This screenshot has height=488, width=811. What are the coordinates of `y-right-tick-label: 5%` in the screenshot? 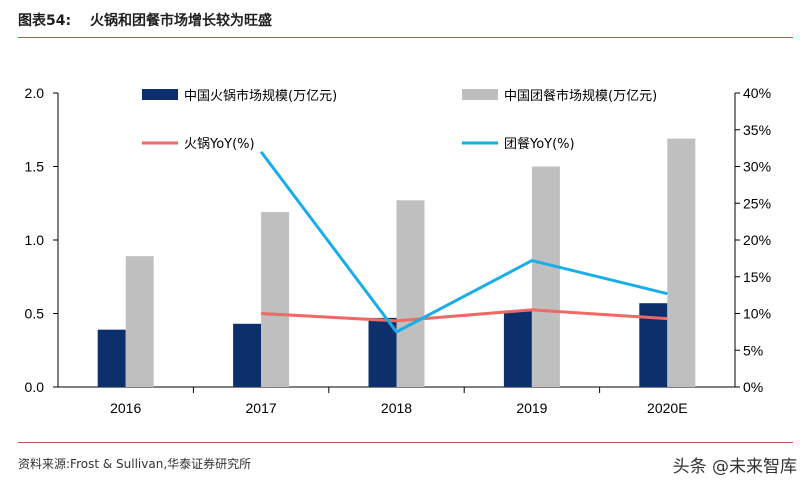 It's located at (753, 350).